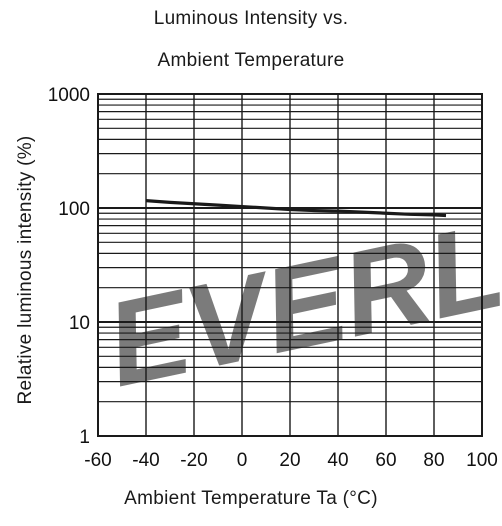 The width and height of the screenshot is (502, 526). Describe the element at coordinates (74, 209) in the screenshot. I see `y-tick-label: 100` at that location.